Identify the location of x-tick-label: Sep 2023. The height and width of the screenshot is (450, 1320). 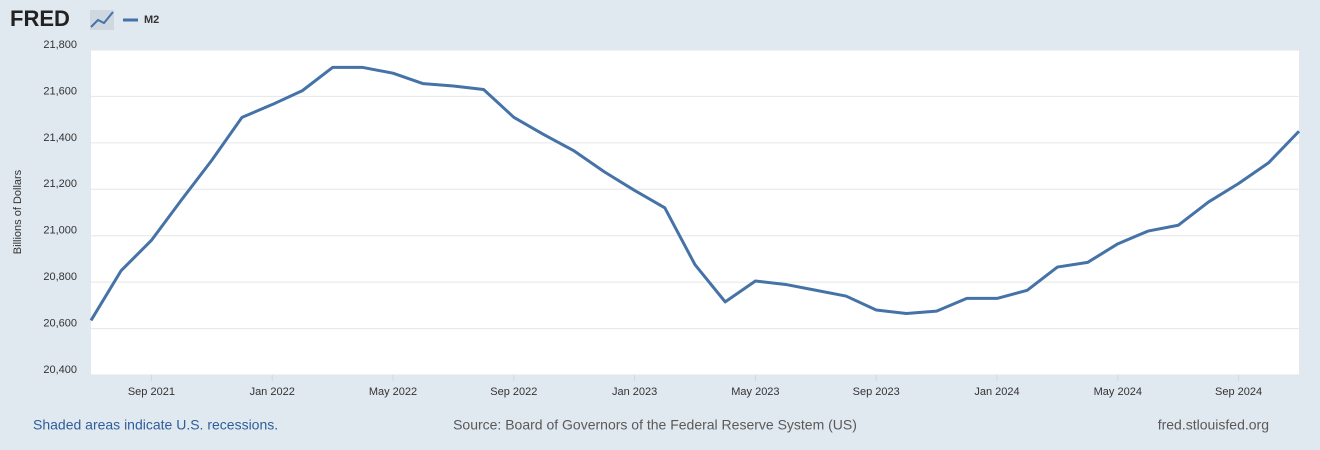
(876, 392).